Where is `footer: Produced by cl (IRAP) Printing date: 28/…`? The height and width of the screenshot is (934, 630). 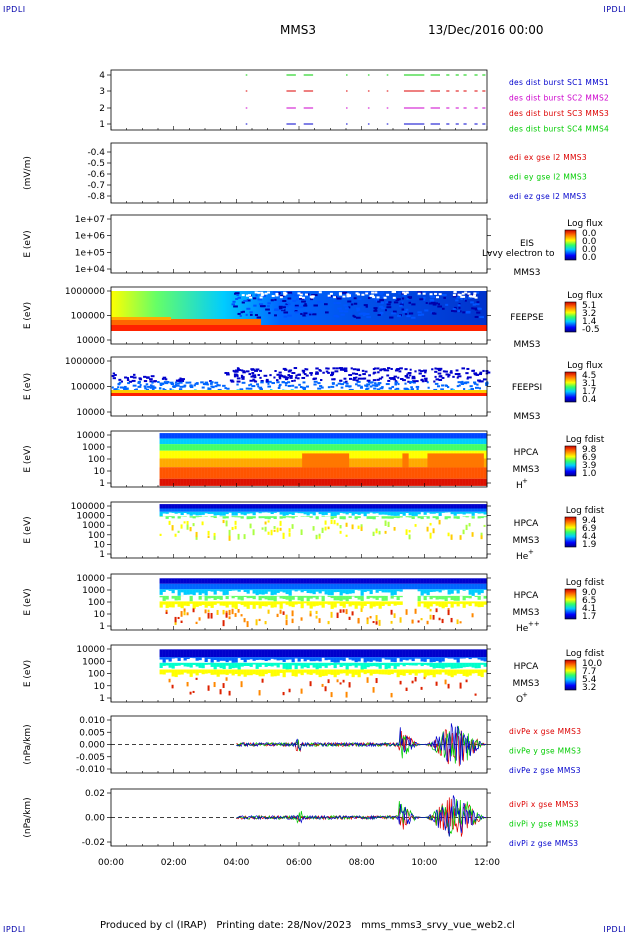 footer: Produced by cl (IRAP) Printing date: 28/… is located at coordinates (307, 925).